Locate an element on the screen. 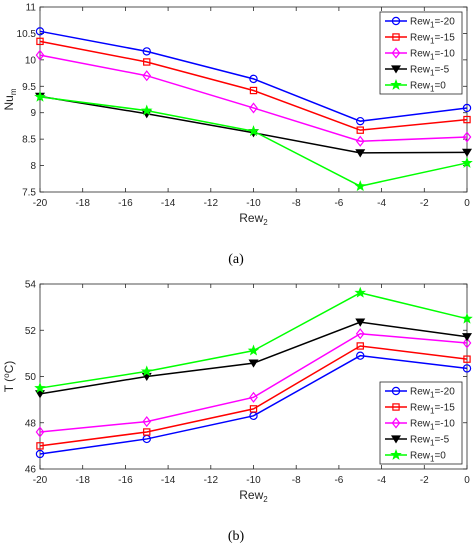 This screenshot has width=473, height=550. y-tick-label: 11 is located at coordinates (31, 8).